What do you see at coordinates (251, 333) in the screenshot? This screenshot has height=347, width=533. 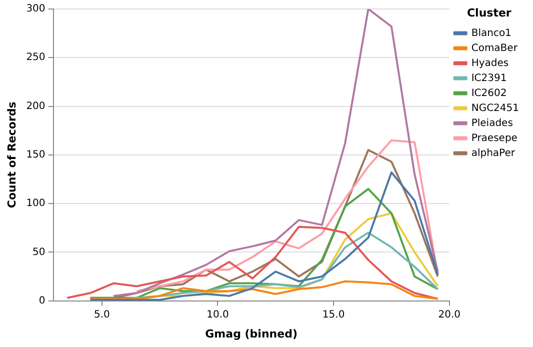 I see `x-axis-title: Gmag (binned)` at bounding box center [251, 333].